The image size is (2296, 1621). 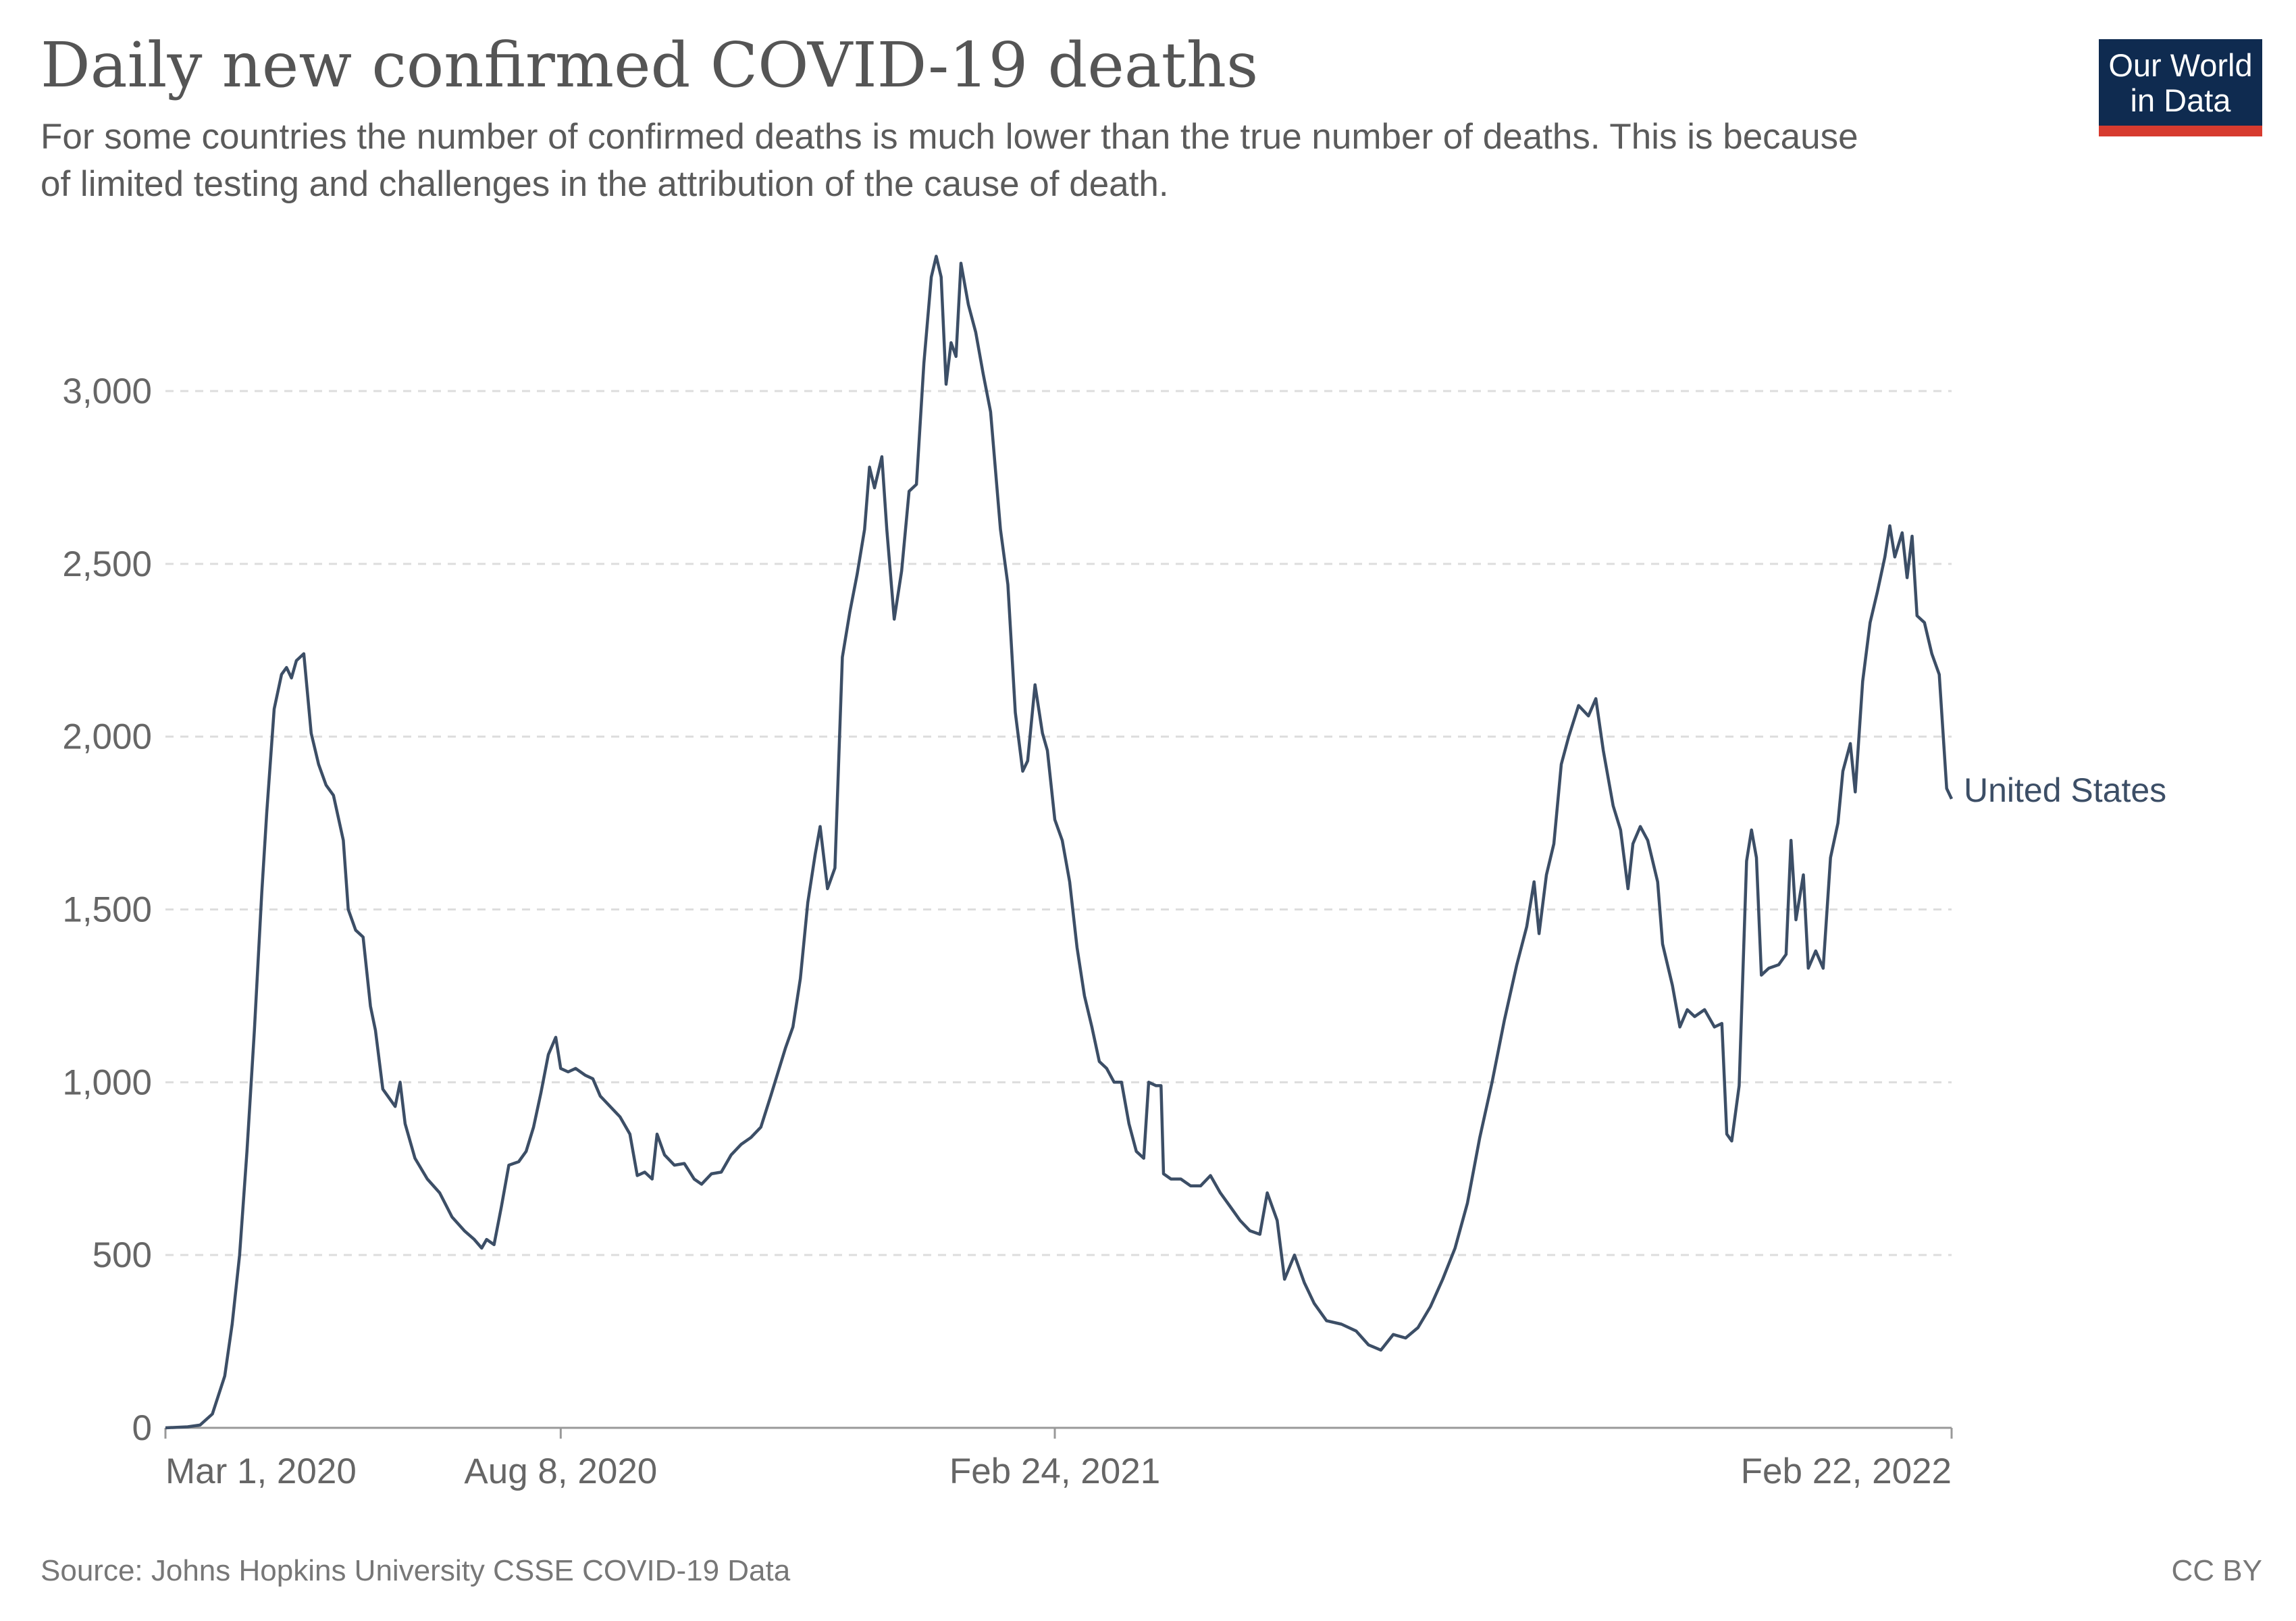 I want to click on x-tick-label: Mar 1, 2020, so click(x=261, y=1471).